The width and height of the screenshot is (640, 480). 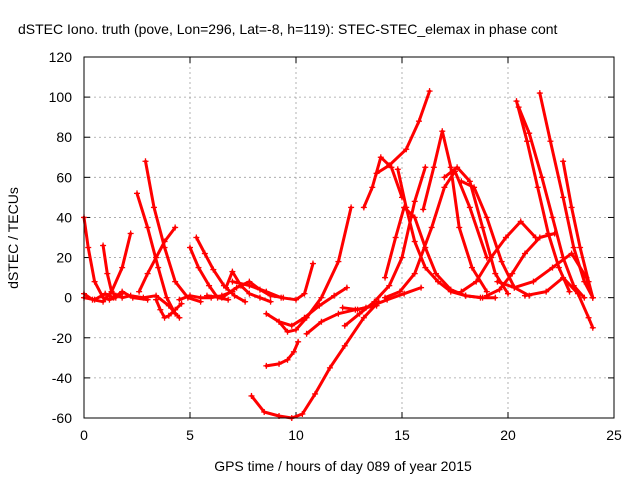 What do you see at coordinates (62, 418) in the screenshot?
I see `y-tick-label: -60` at bounding box center [62, 418].